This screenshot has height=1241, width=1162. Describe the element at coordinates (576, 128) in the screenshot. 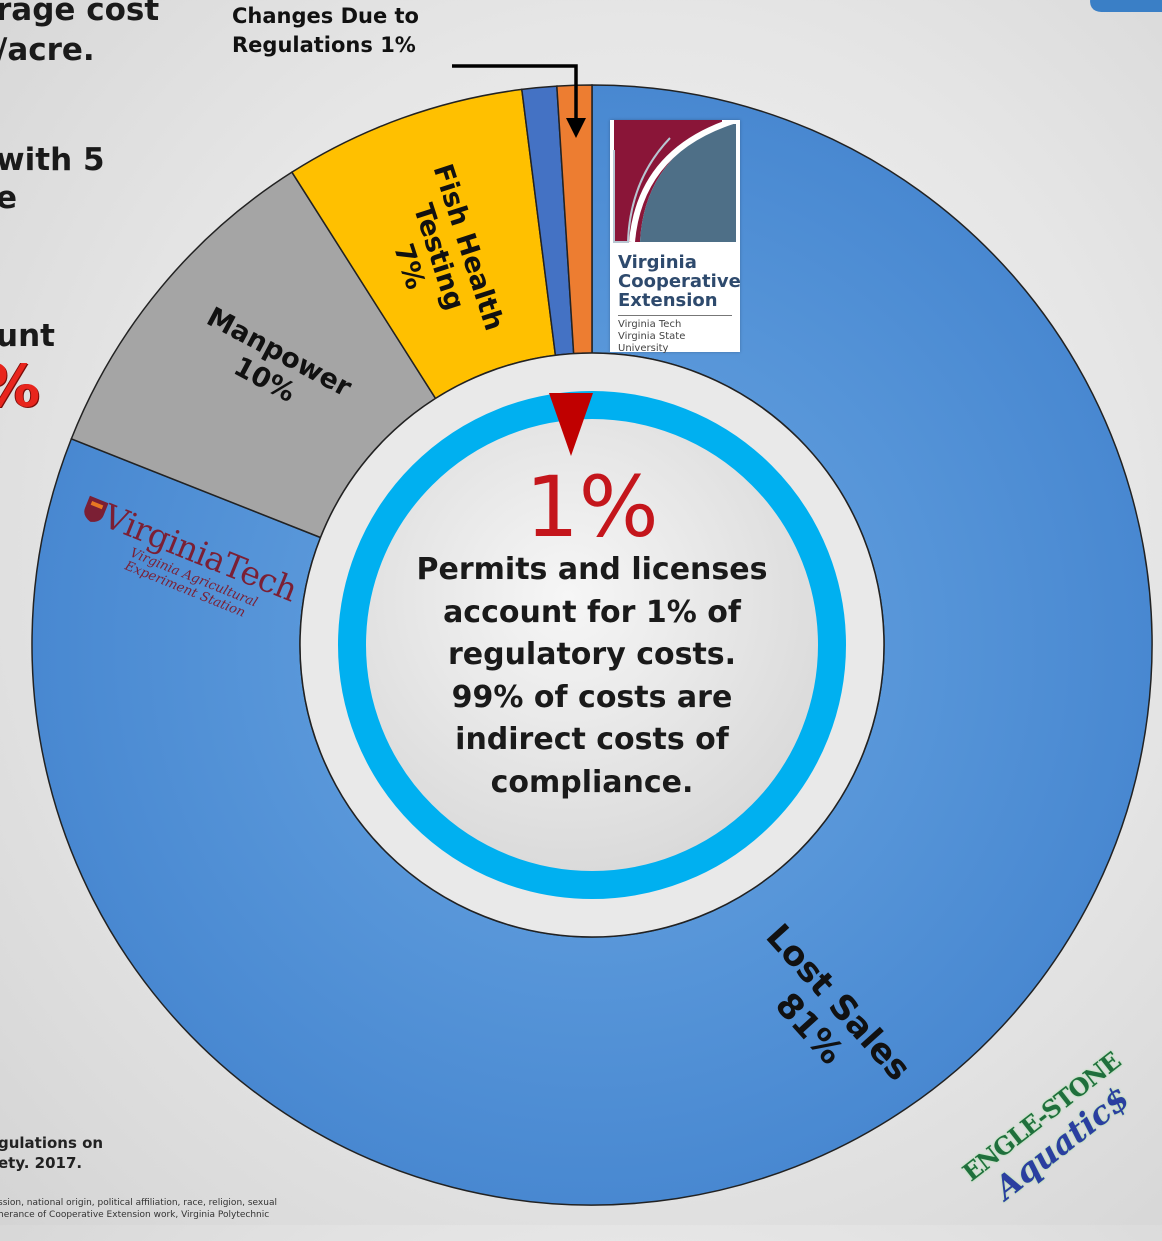

I see `callout-arrowhead` at that location.